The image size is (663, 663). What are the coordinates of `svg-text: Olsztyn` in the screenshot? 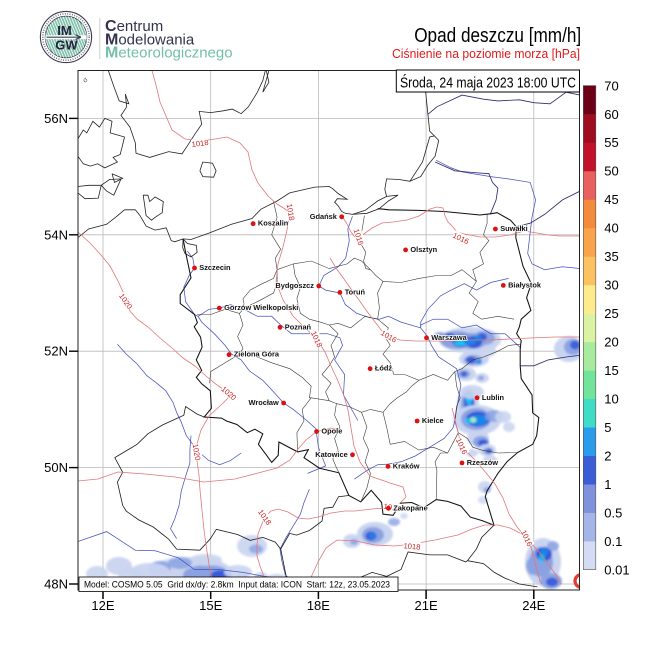 It's located at (423, 249).